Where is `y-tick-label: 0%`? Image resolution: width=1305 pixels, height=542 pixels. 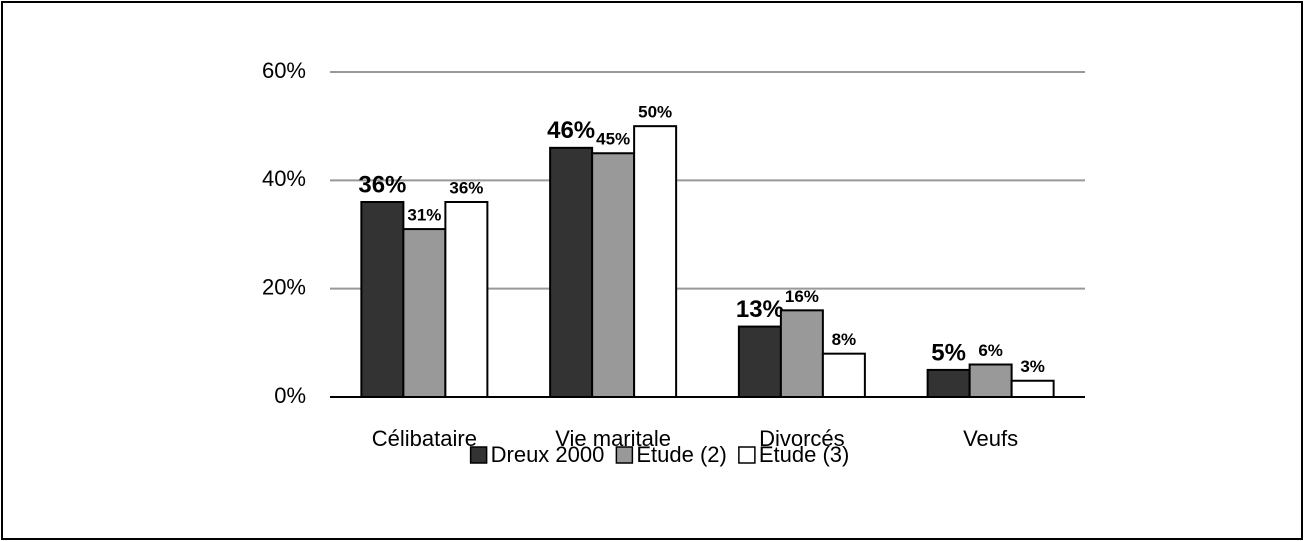 y-tick-label: 0% is located at coordinates (290, 395).